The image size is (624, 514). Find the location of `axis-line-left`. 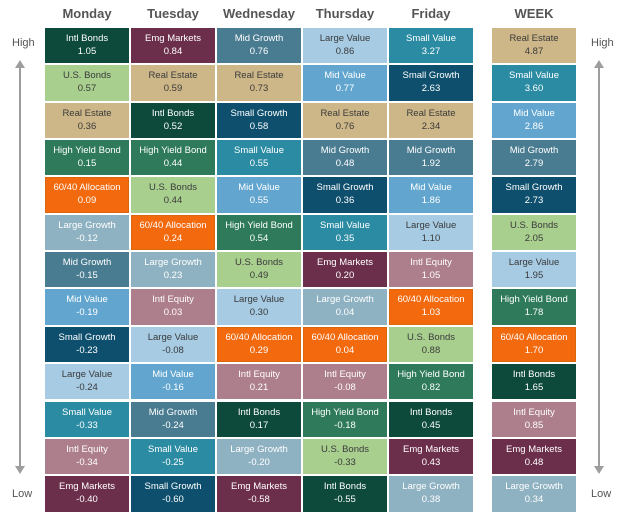

axis-line-left is located at coordinates (20, 267).